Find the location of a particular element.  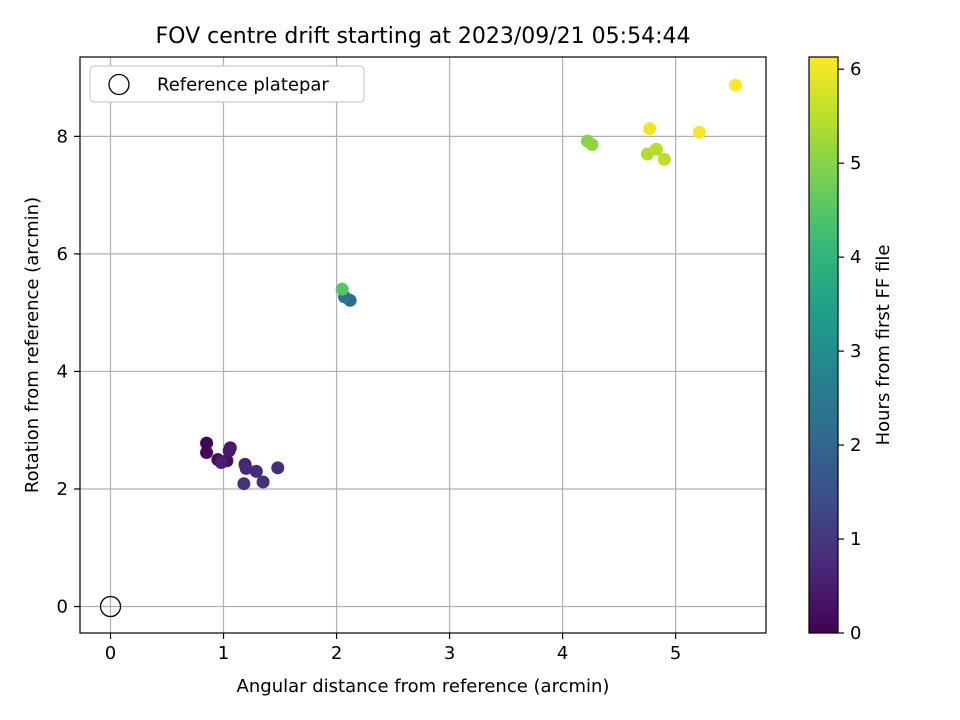

colorbar-tick-label: 6 is located at coordinates (855, 69).